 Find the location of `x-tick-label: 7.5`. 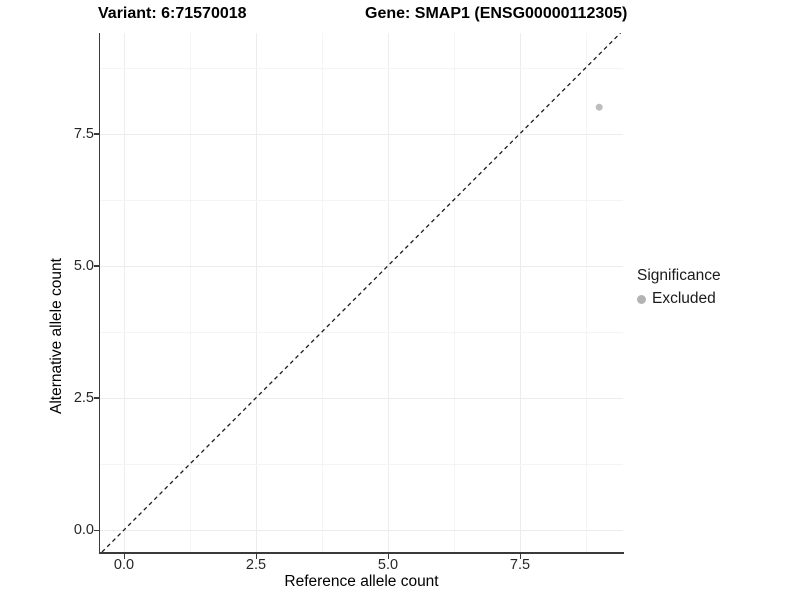

x-tick-label: 7.5 is located at coordinates (520, 565).